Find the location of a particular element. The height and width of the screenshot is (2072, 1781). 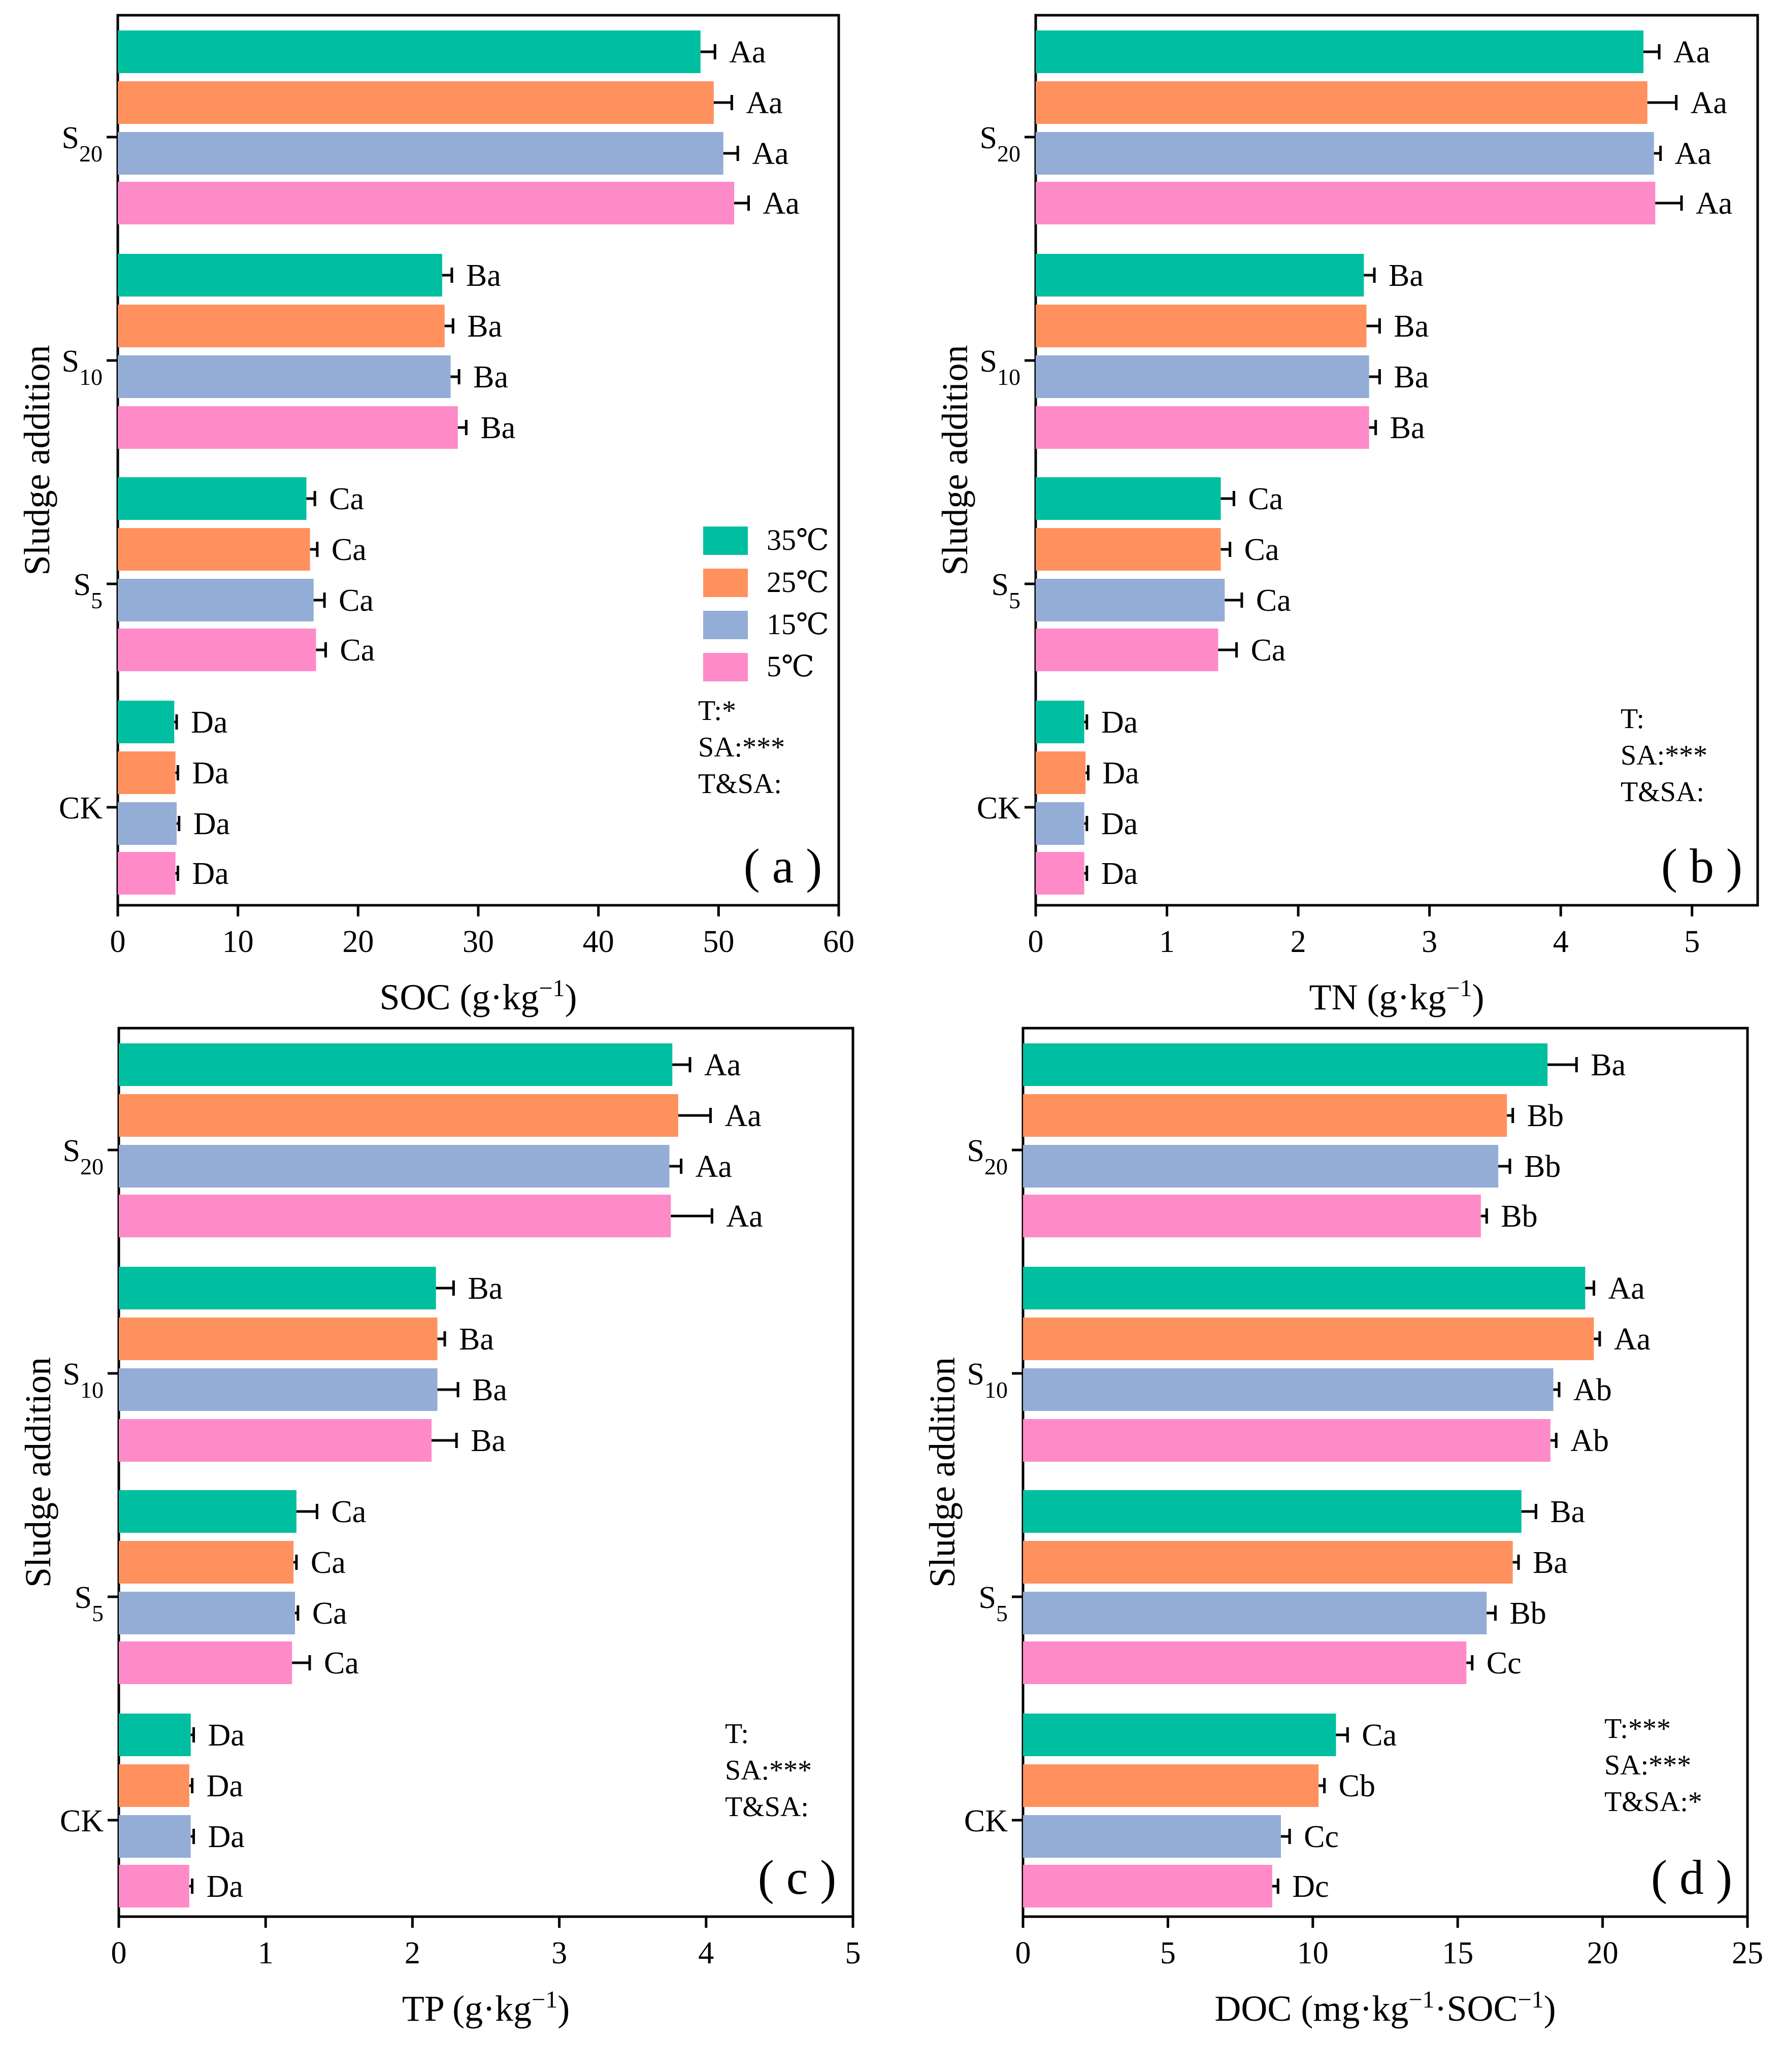

significance-label: Cc is located at coordinates (1321, 1837).